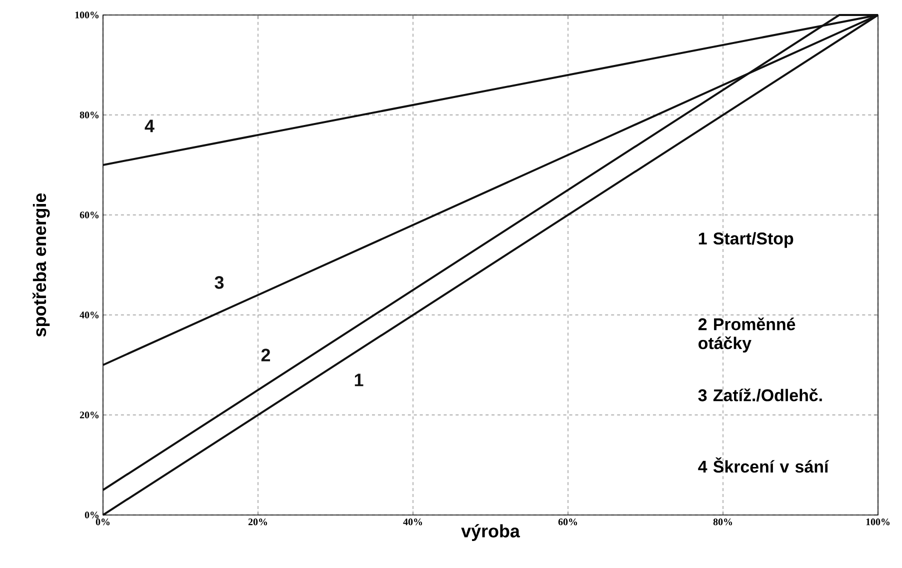 This screenshot has width=902, height=568. What do you see at coordinates (265, 355) in the screenshot?
I see `series-label: 2` at bounding box center [265, 355].